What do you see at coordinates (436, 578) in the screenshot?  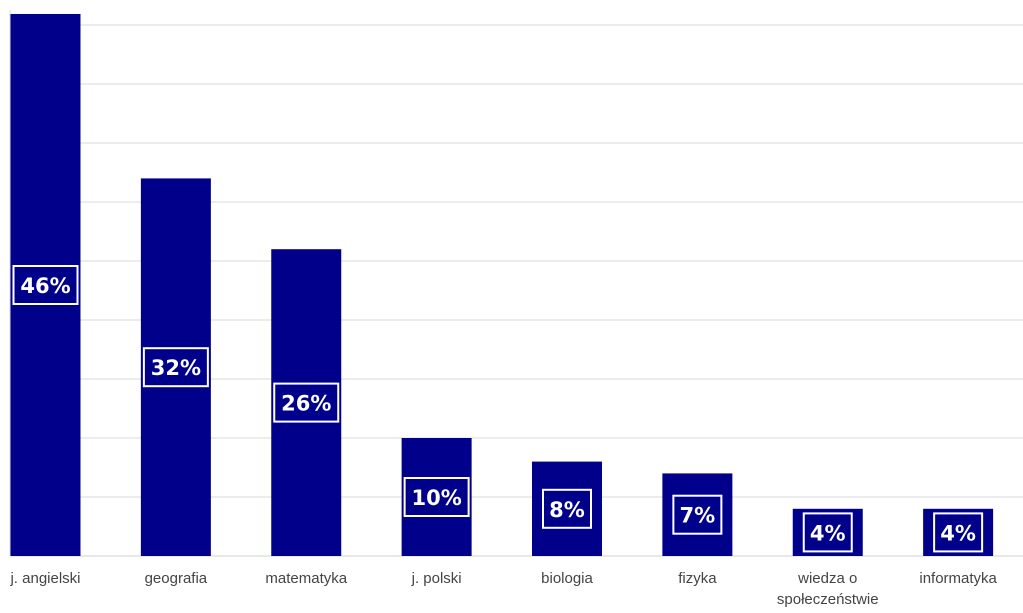 I see `category-label: j. polski` at bounding box center [436, 578].